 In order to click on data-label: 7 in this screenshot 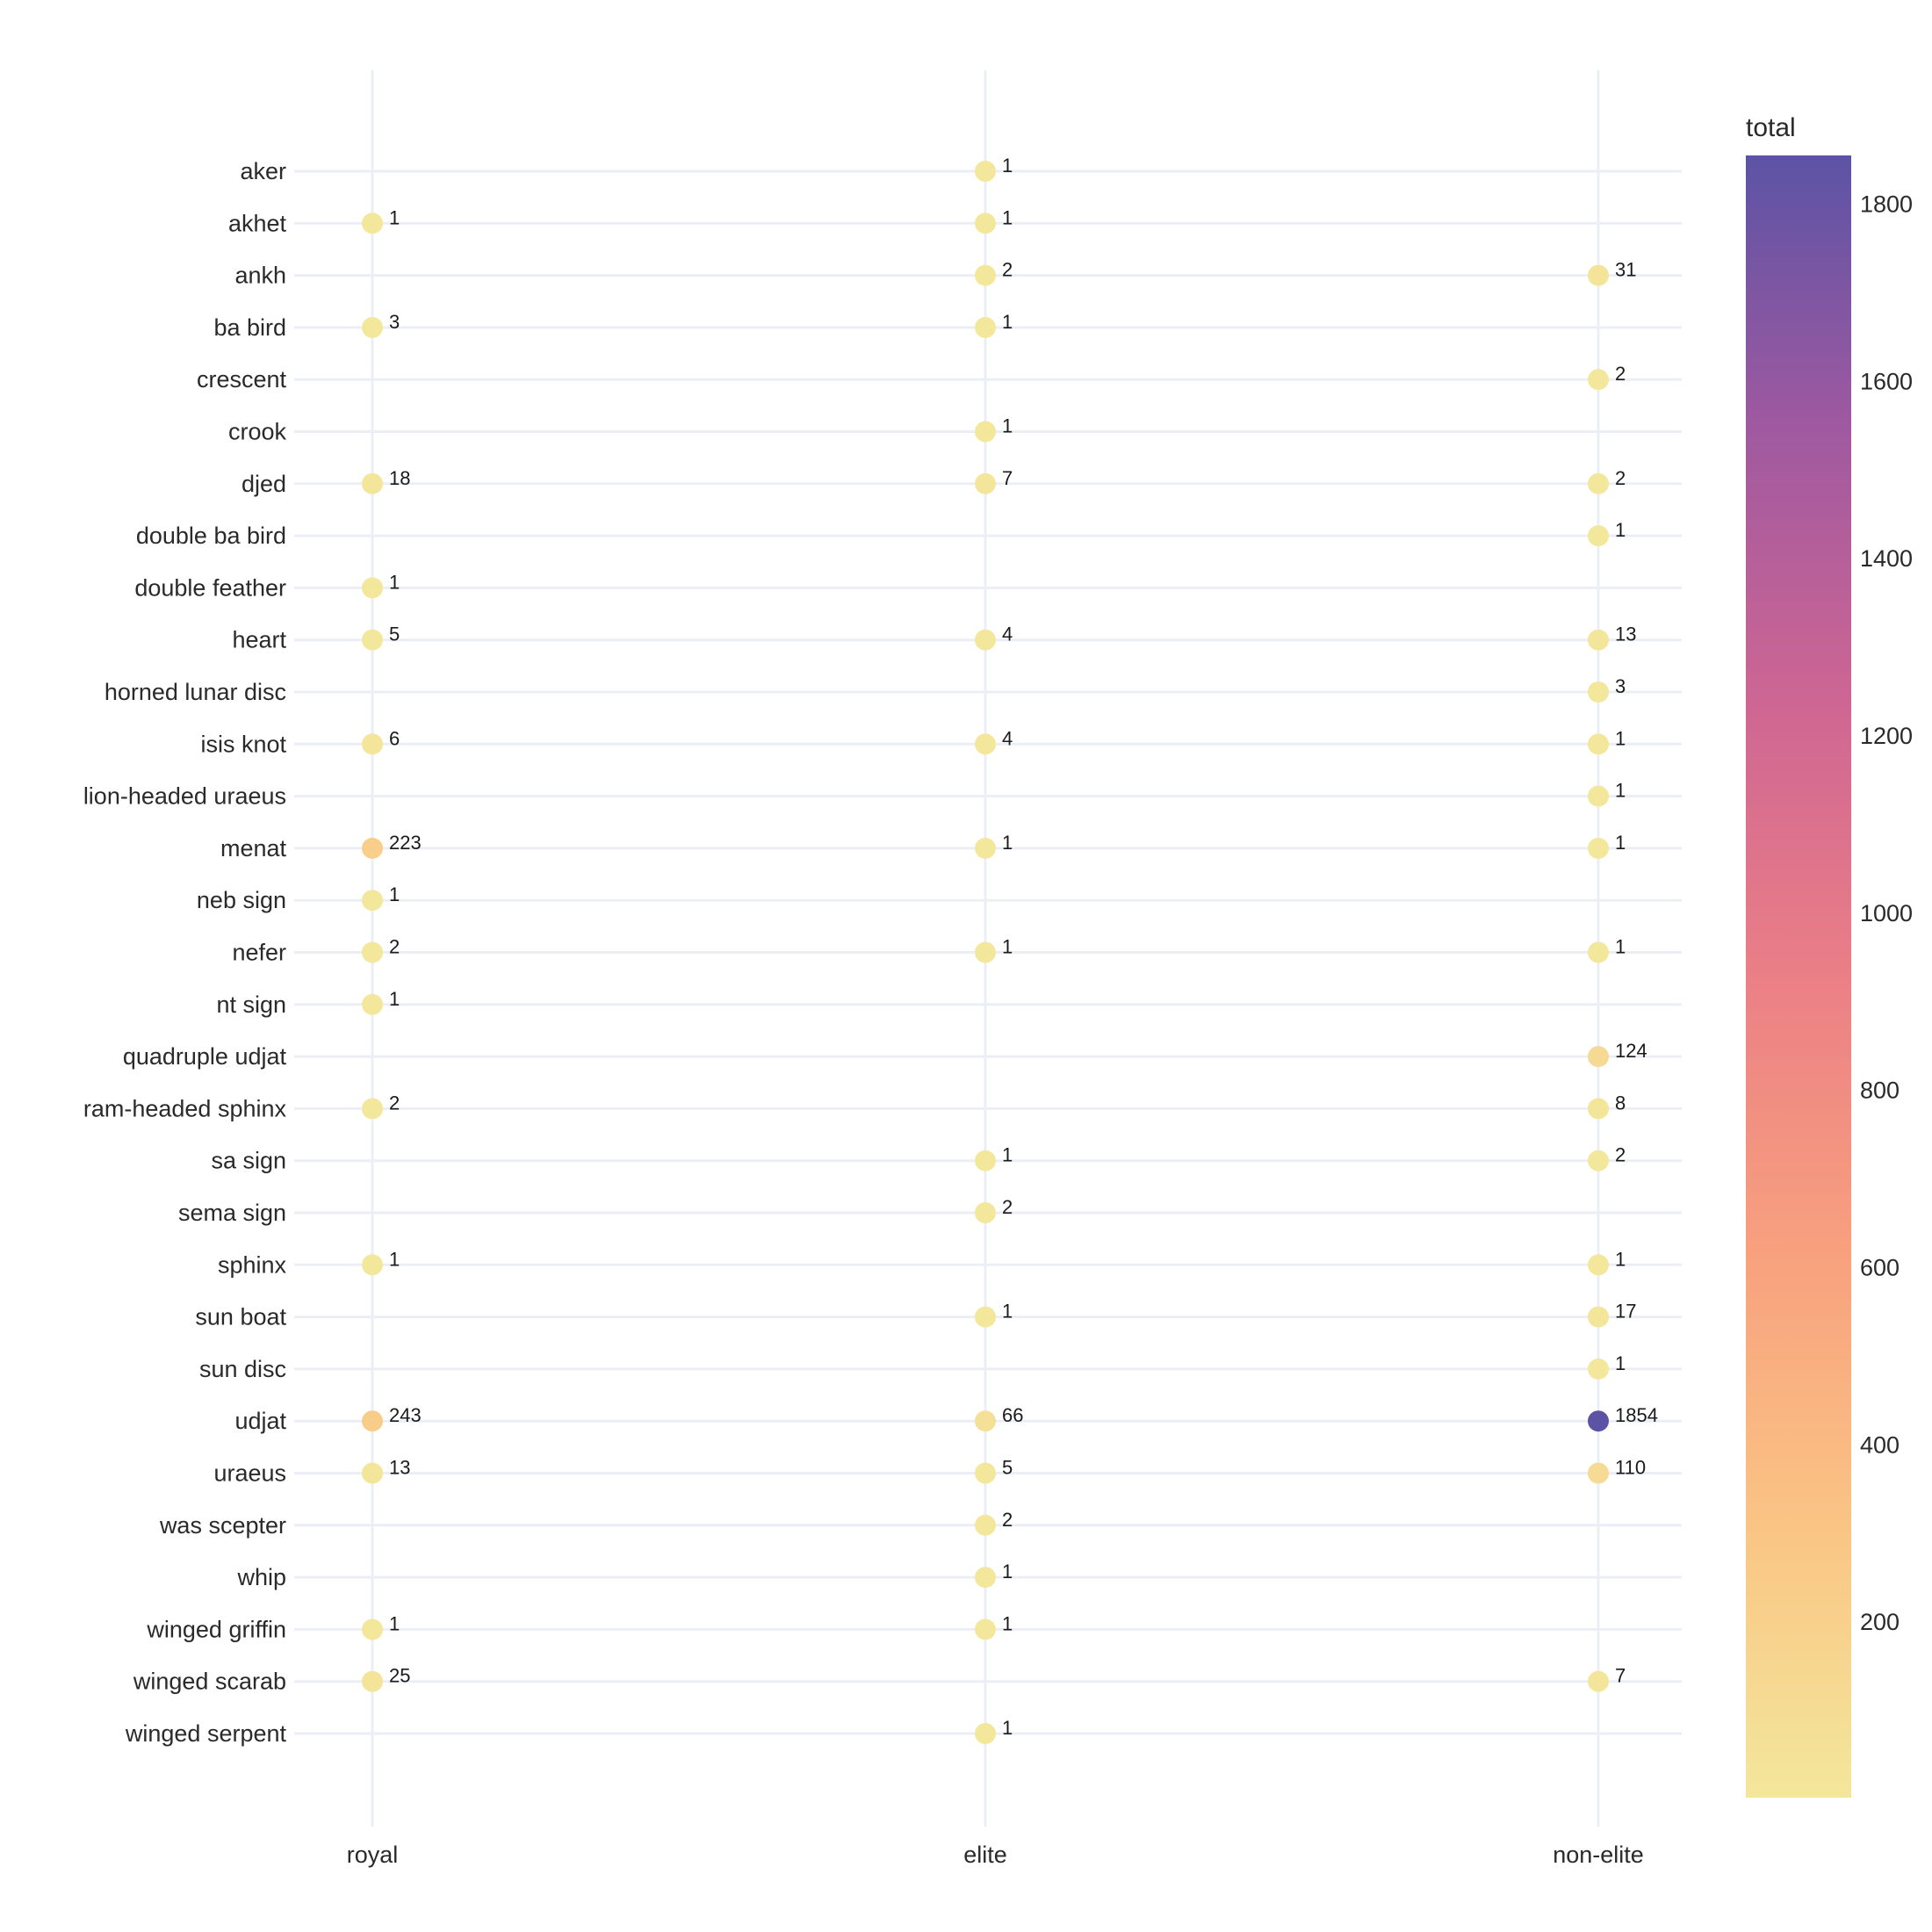, I will do `click(1007, 478)`.